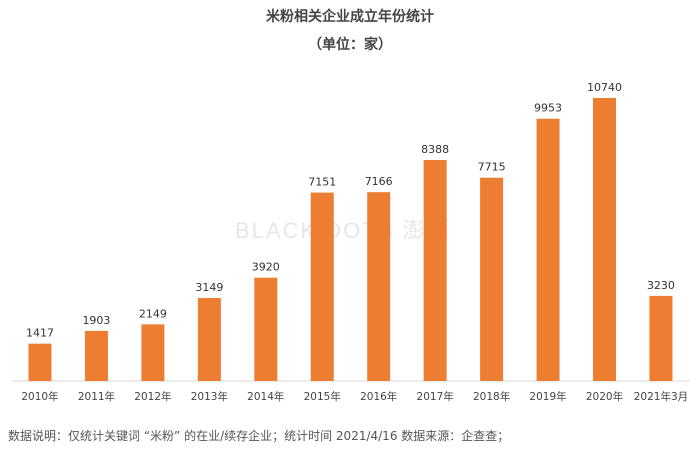  Describe the element at coordinates (96, 320) in the screenshot. I see `data-label: 1903` at that location.